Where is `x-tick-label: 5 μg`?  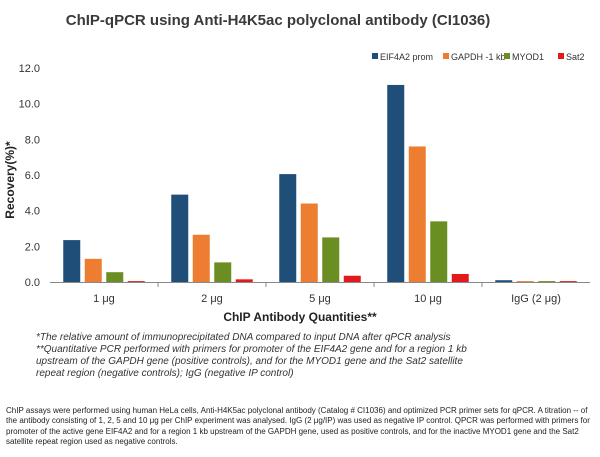 x-tick-label: 5 μg is located at coordinates (320, 299).